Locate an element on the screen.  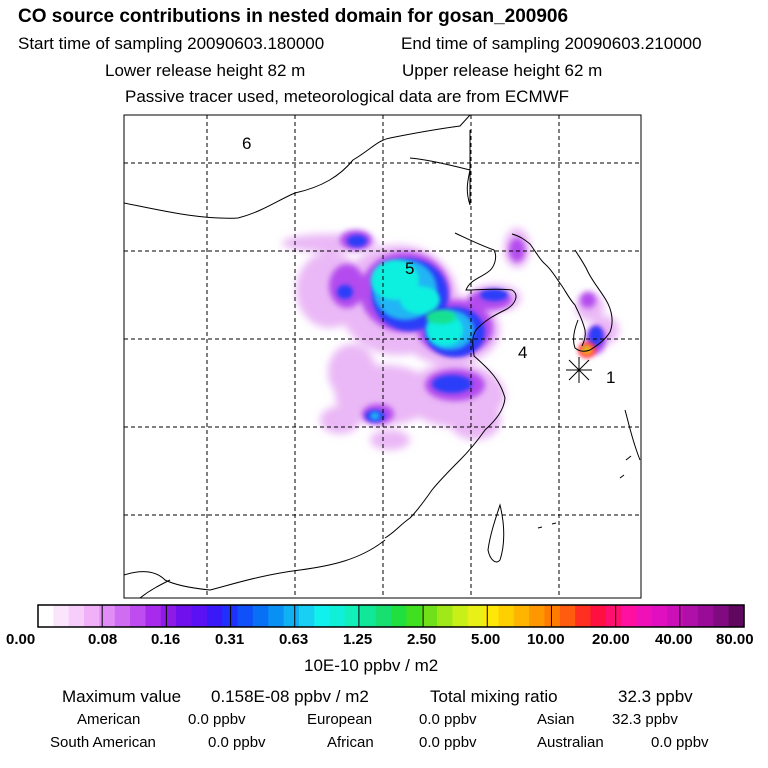
asterisk-icon is located at coordinates (579, 370).